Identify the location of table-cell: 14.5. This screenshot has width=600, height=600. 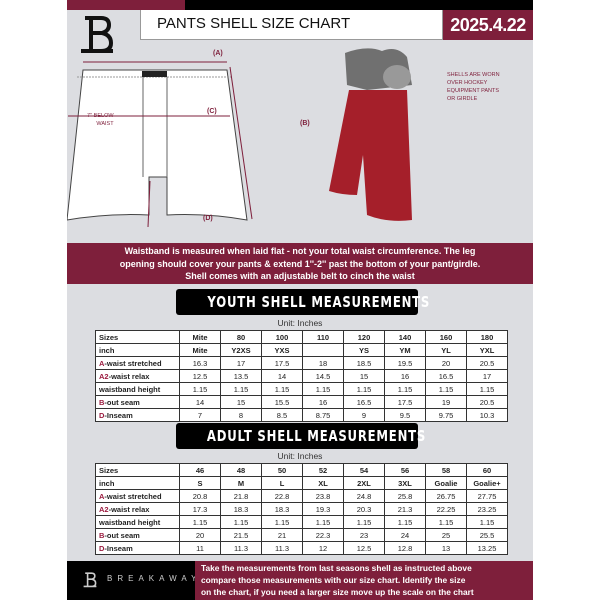
(323, 376).